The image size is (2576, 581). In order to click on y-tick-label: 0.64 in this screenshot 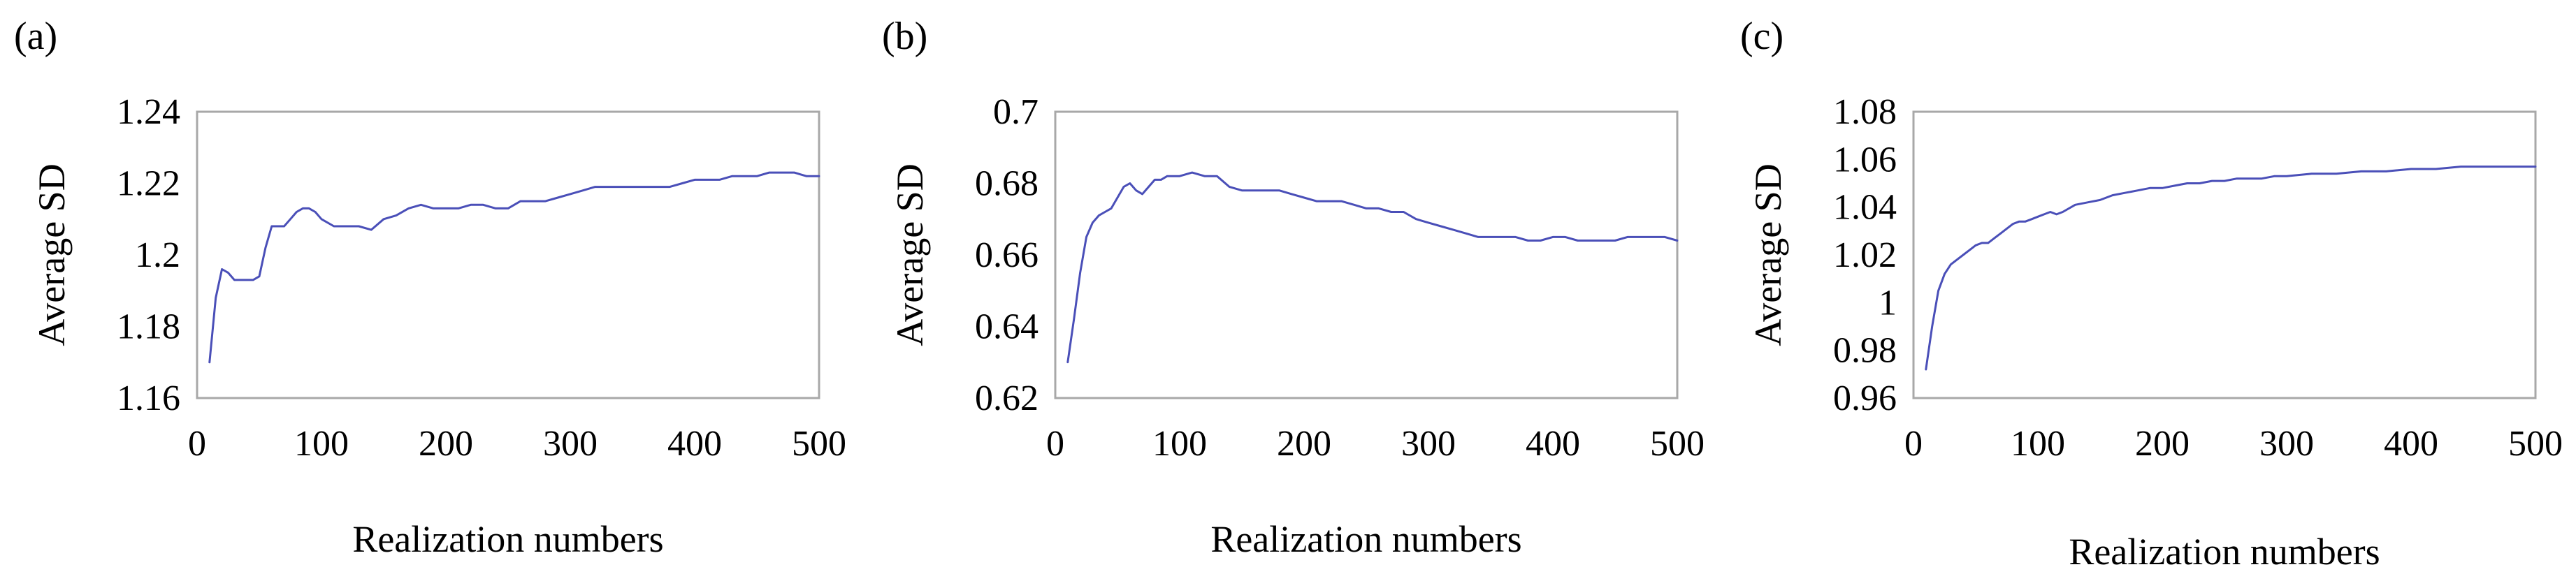, I will do `click(1007, 327)`.